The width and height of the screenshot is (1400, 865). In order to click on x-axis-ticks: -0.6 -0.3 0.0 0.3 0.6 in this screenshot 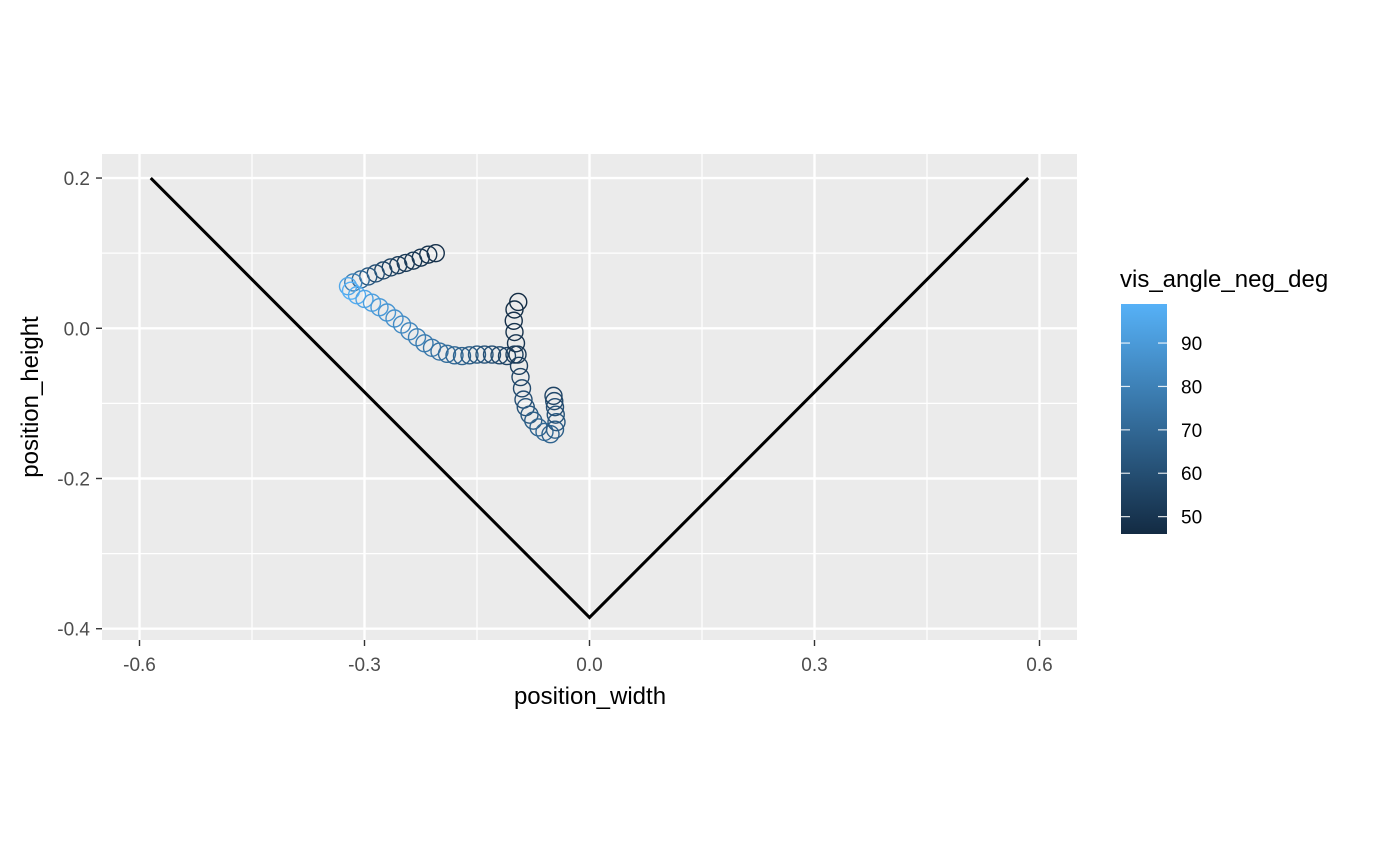, I will do `click(588, 658)`.